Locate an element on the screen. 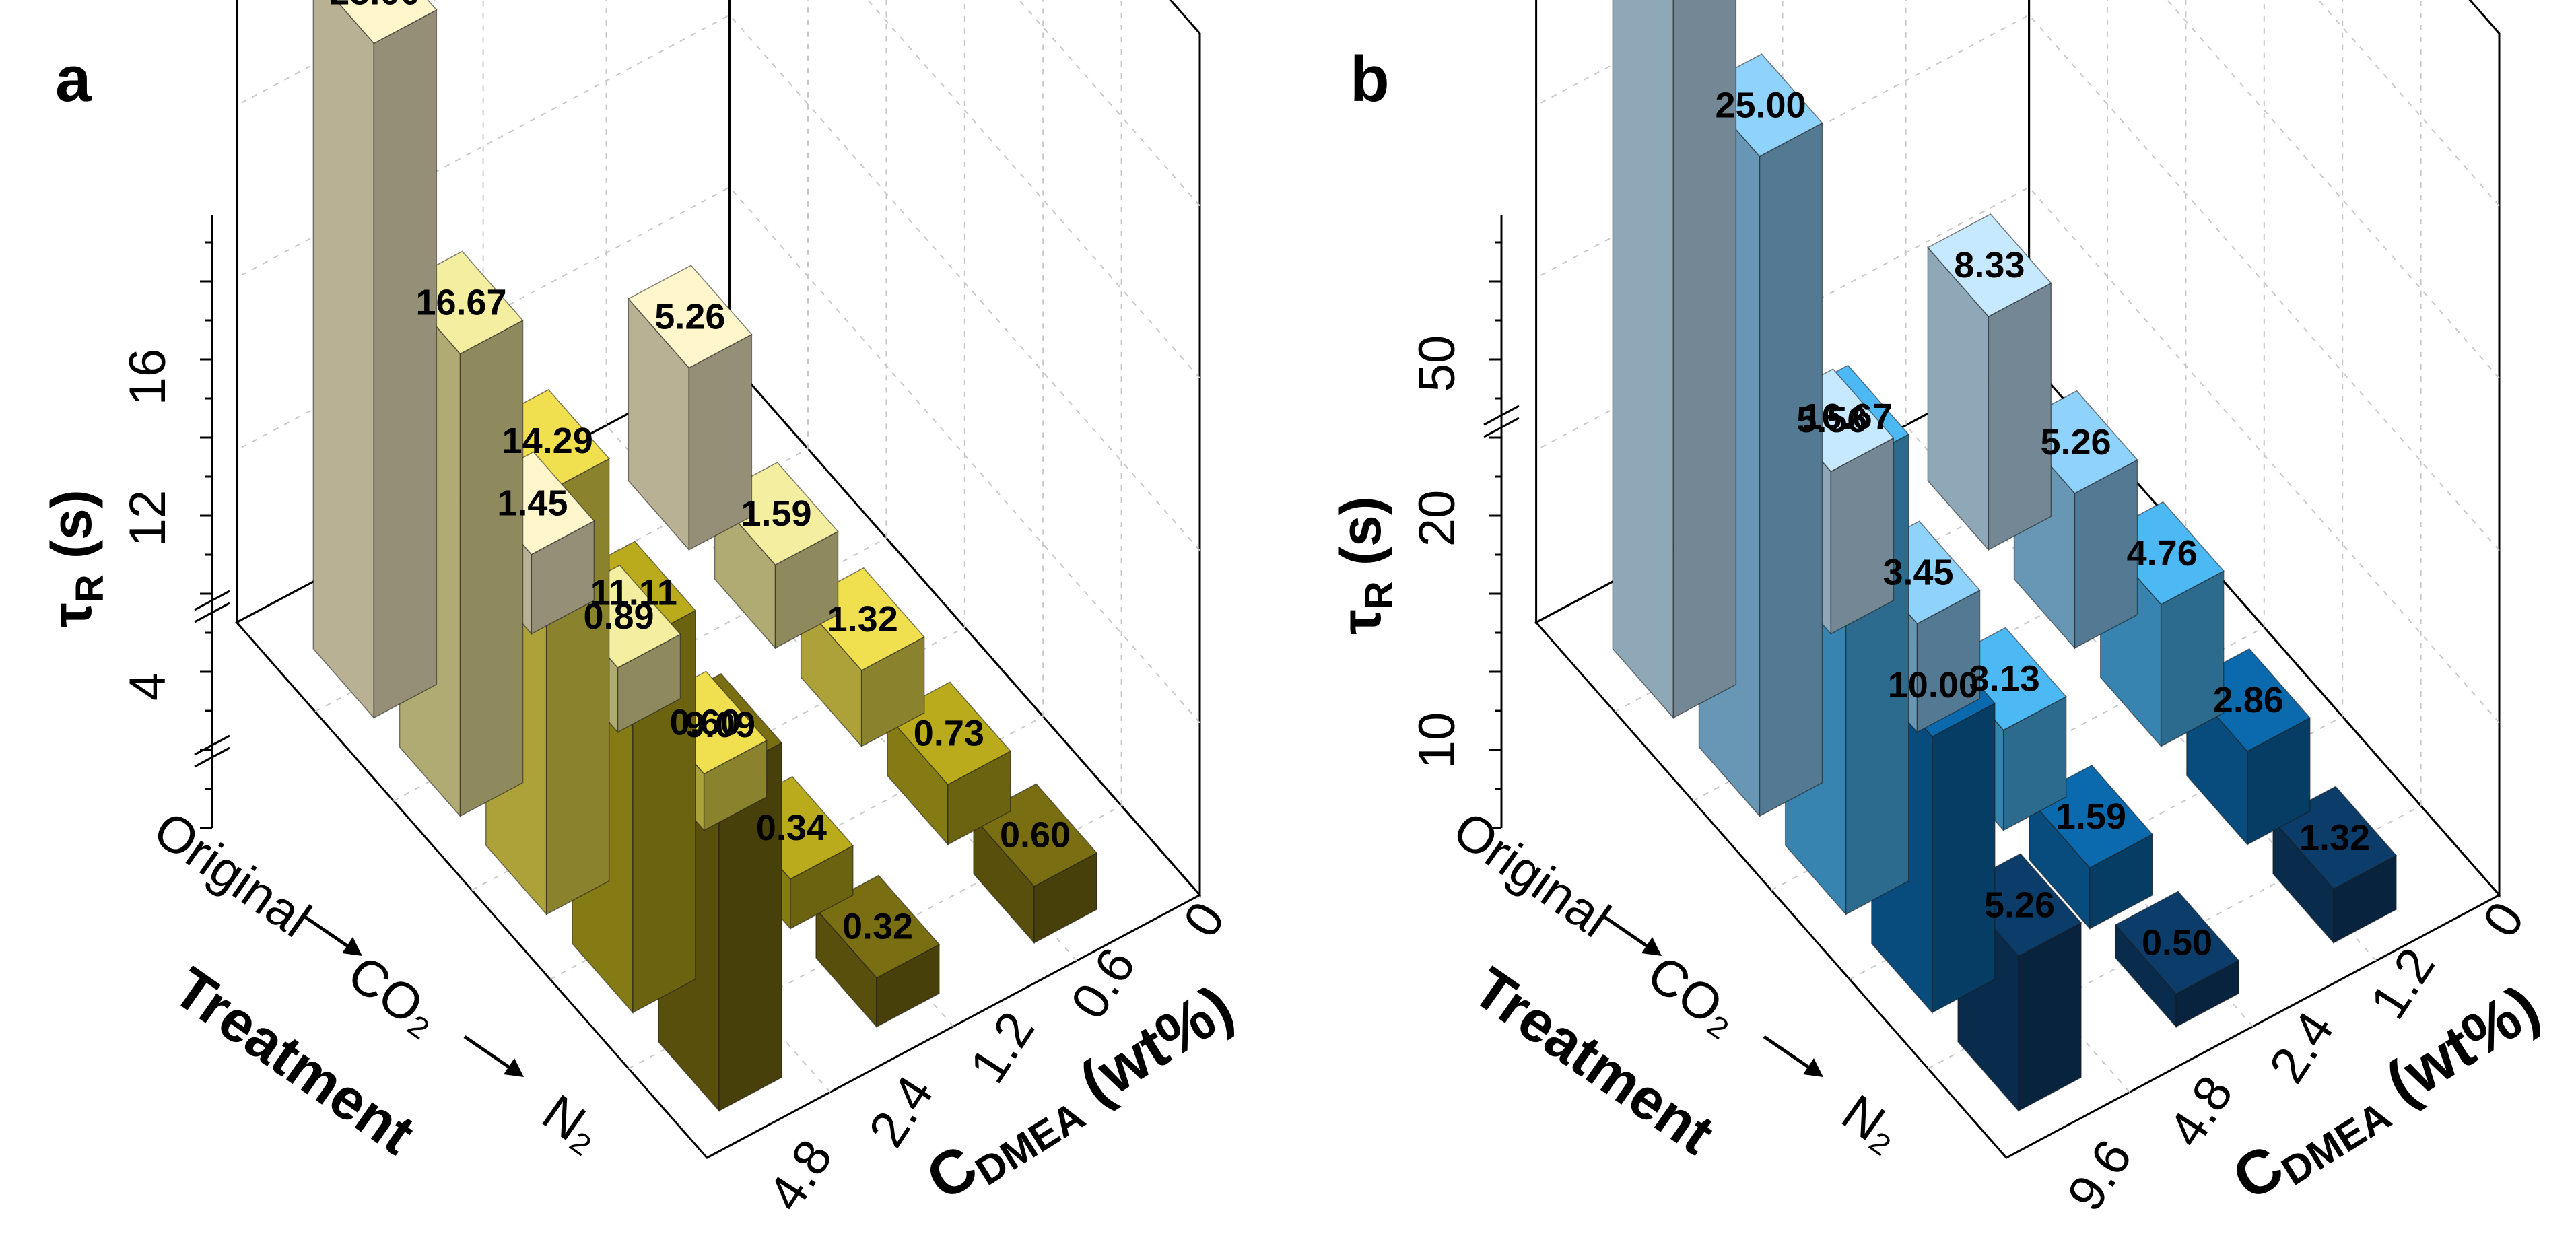 The width and height of the screenshot is (2576, 1246). bar-value-label: 1.45 is located at coordinates (532, 504).